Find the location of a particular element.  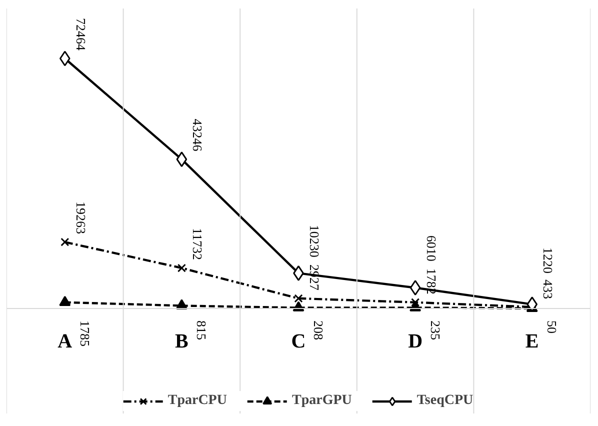

legend-label: TseqCPU is located at coordinates (445, 401).